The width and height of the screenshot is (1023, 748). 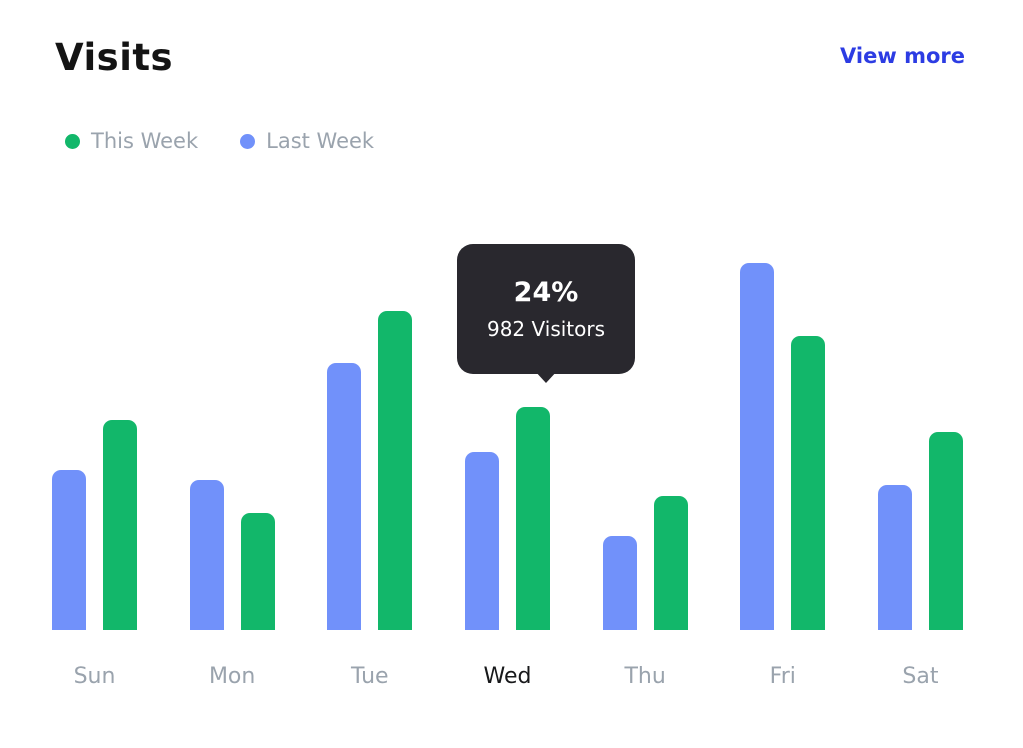 What do you see at coordinates (232, 676) in the screenshot?
I see `x-axis-label-mon: Mon` at bounding box center [232, 676].